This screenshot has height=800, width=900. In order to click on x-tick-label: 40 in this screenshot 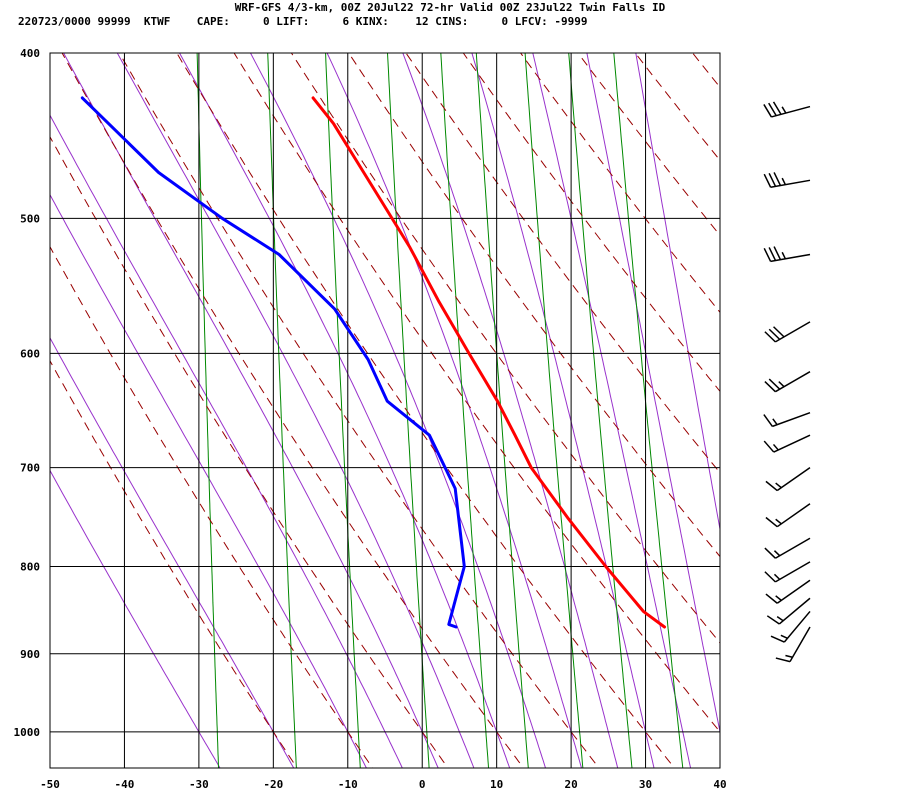, I will do `click(719, 784)`.